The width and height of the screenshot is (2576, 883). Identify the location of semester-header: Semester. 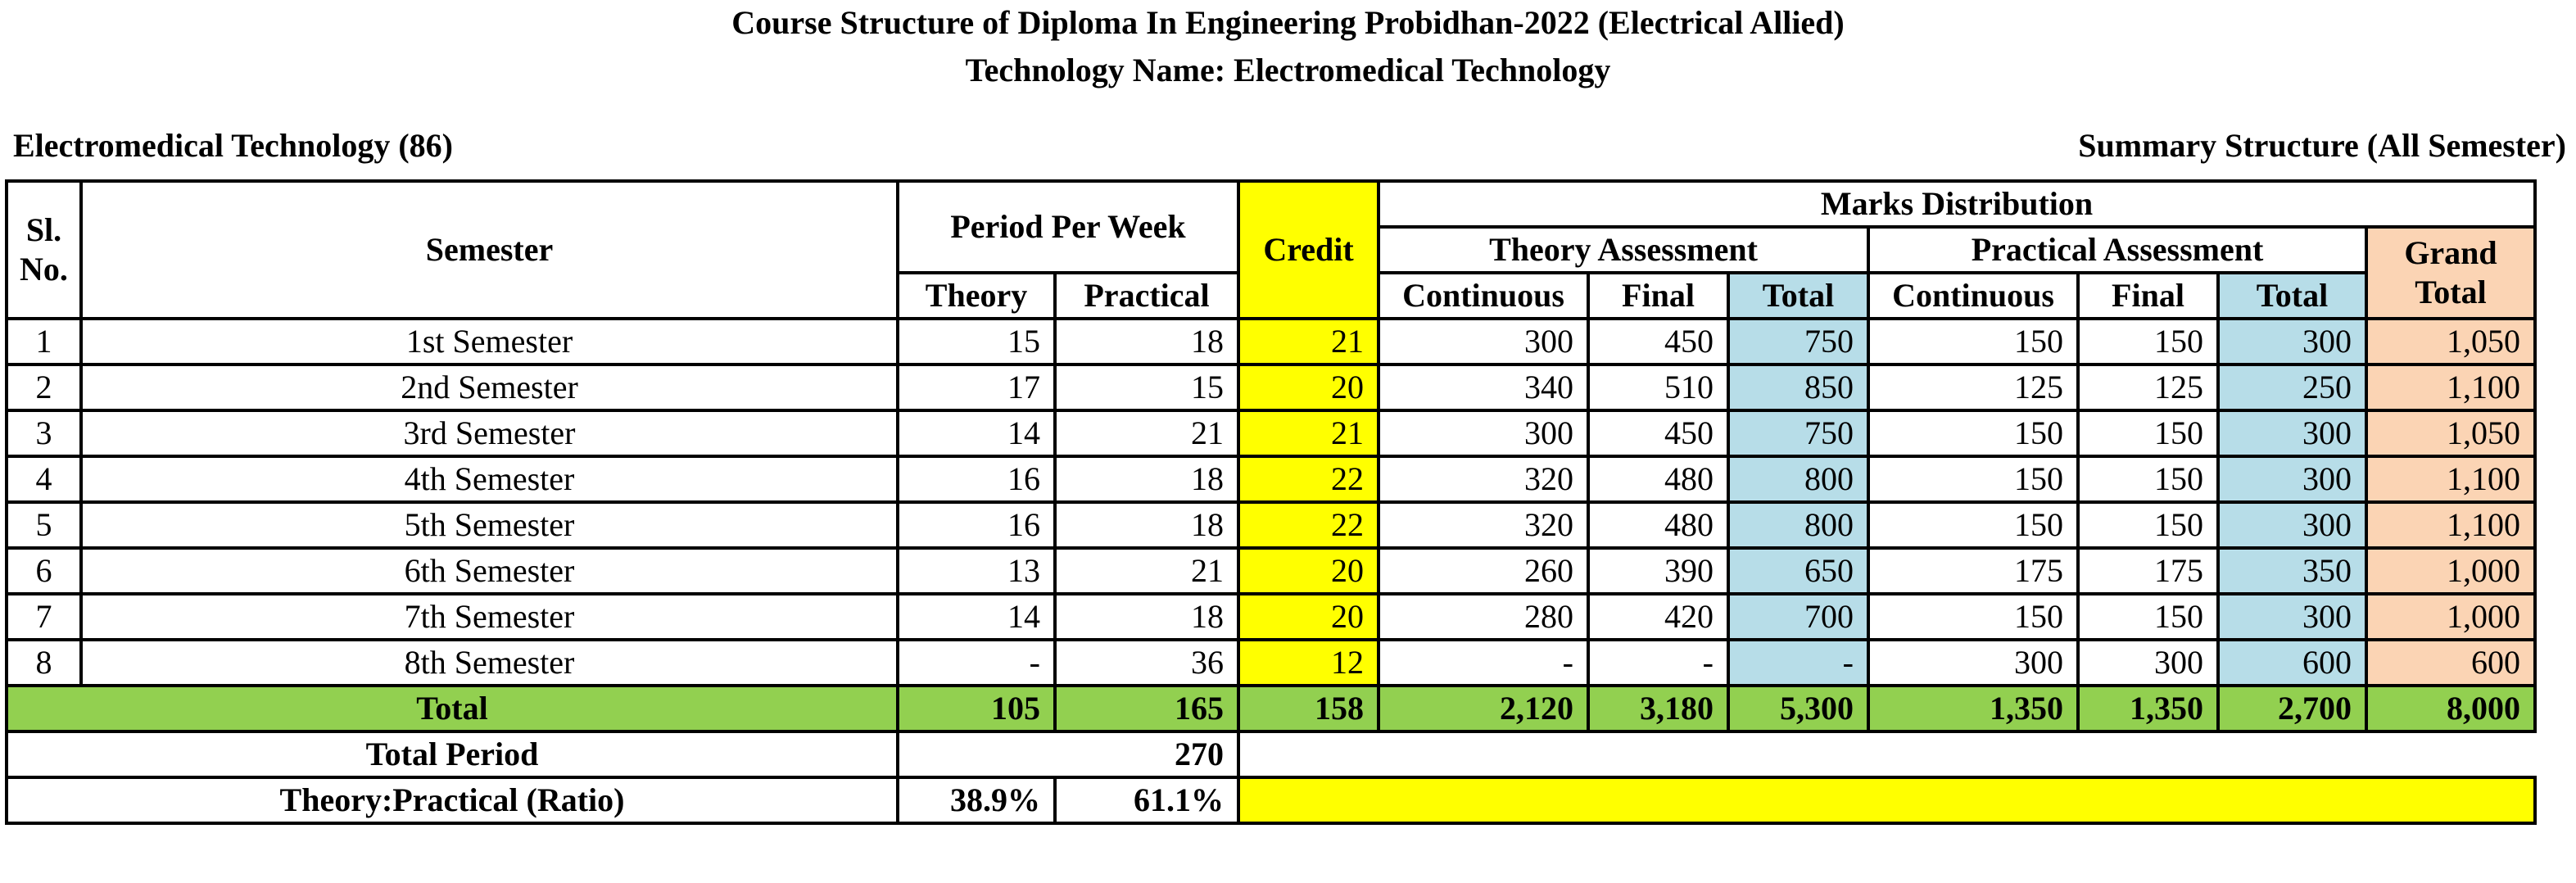
(489, 249).